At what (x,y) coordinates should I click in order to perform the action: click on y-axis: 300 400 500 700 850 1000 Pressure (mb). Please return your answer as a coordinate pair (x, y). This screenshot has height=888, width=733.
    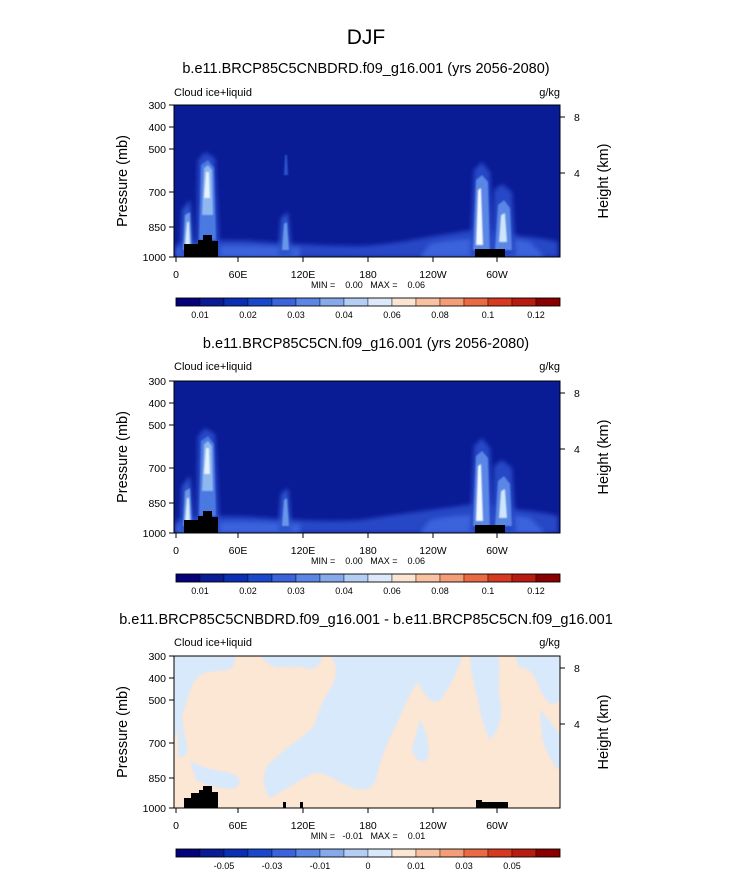
    Looking at the image, I should click on (144, 182).